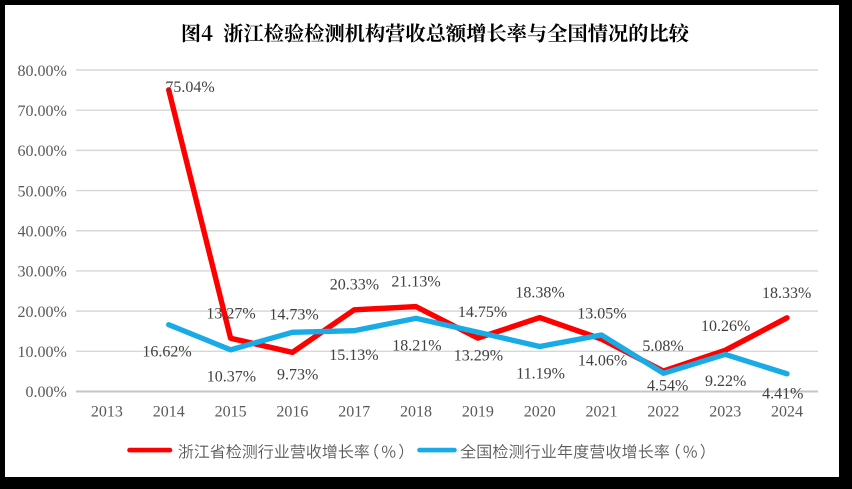  Describe the element at coordinates (169, 412) in the screenshot. I see `svg-text: 2014` at that location.